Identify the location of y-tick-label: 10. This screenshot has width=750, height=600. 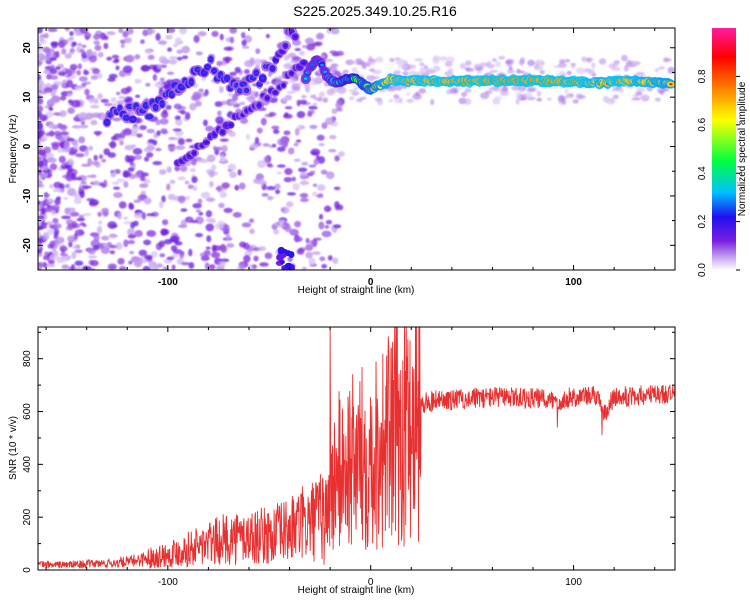
(27, 97).